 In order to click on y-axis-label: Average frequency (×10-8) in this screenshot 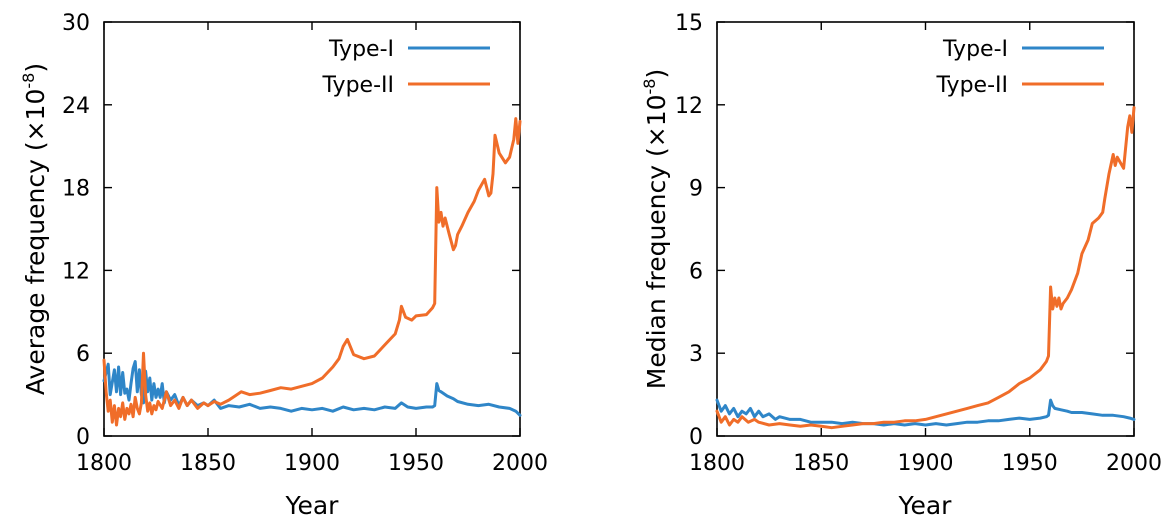, I will do `click(34, 229)`.